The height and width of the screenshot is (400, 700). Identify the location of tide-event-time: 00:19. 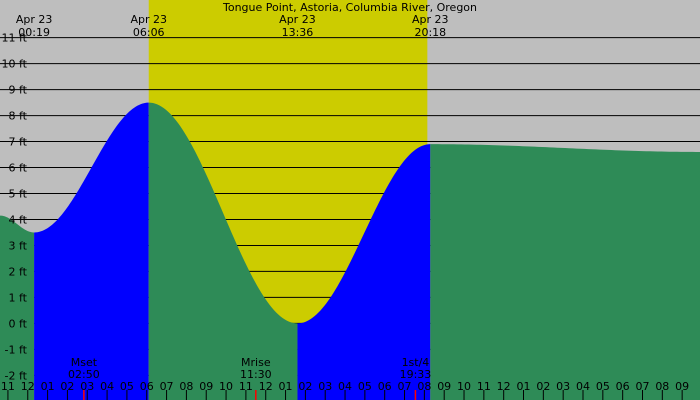
(34, 32).